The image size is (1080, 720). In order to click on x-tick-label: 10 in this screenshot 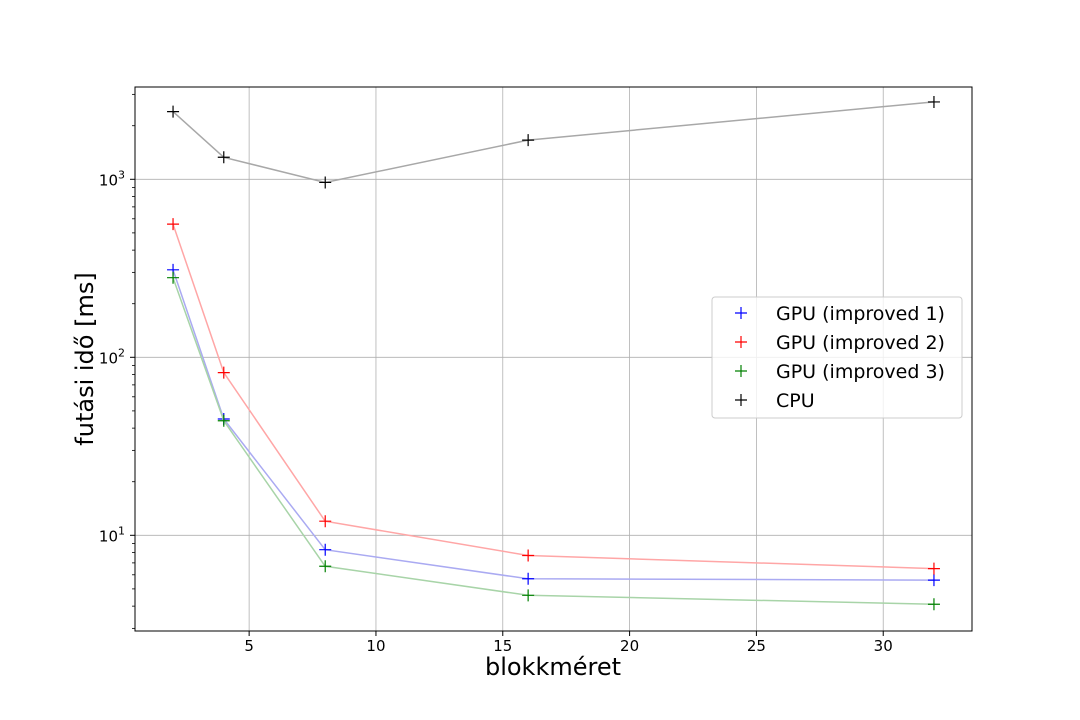, I will do `click(375, 646)`.